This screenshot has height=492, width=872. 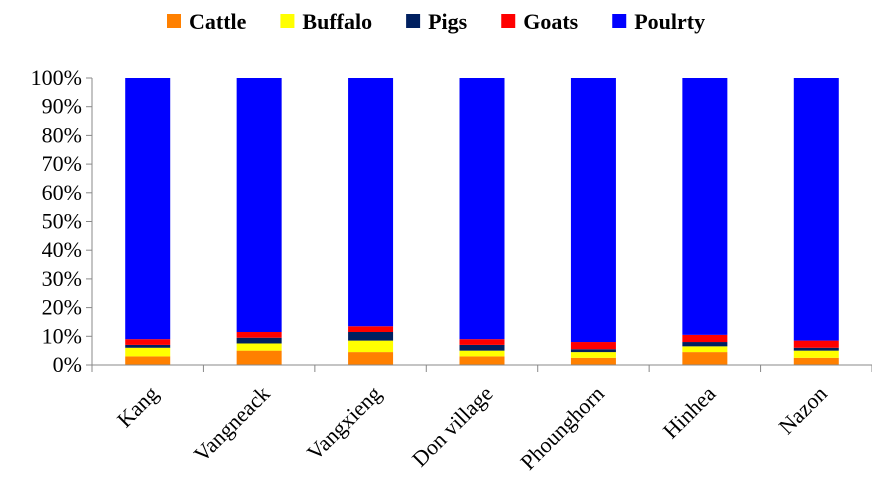 What do you see at coordinates (344, 423) in the screenshot?
I see `x-tick-label: Vangxieng` at bounding box center [344, 423].